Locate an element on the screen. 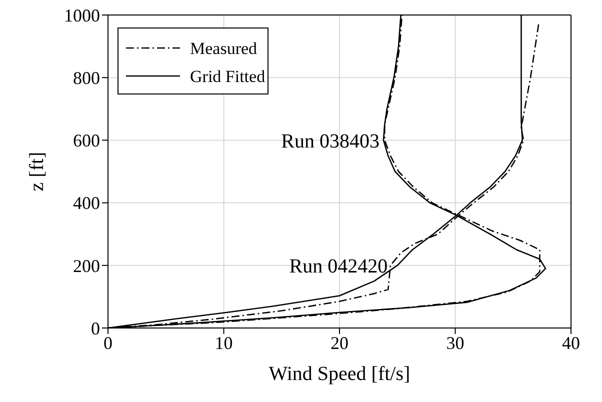 Image resolution: width=602 pixels, height=402 pixels. y-axis-title: z [ft] is located at coordinates (37, 172).